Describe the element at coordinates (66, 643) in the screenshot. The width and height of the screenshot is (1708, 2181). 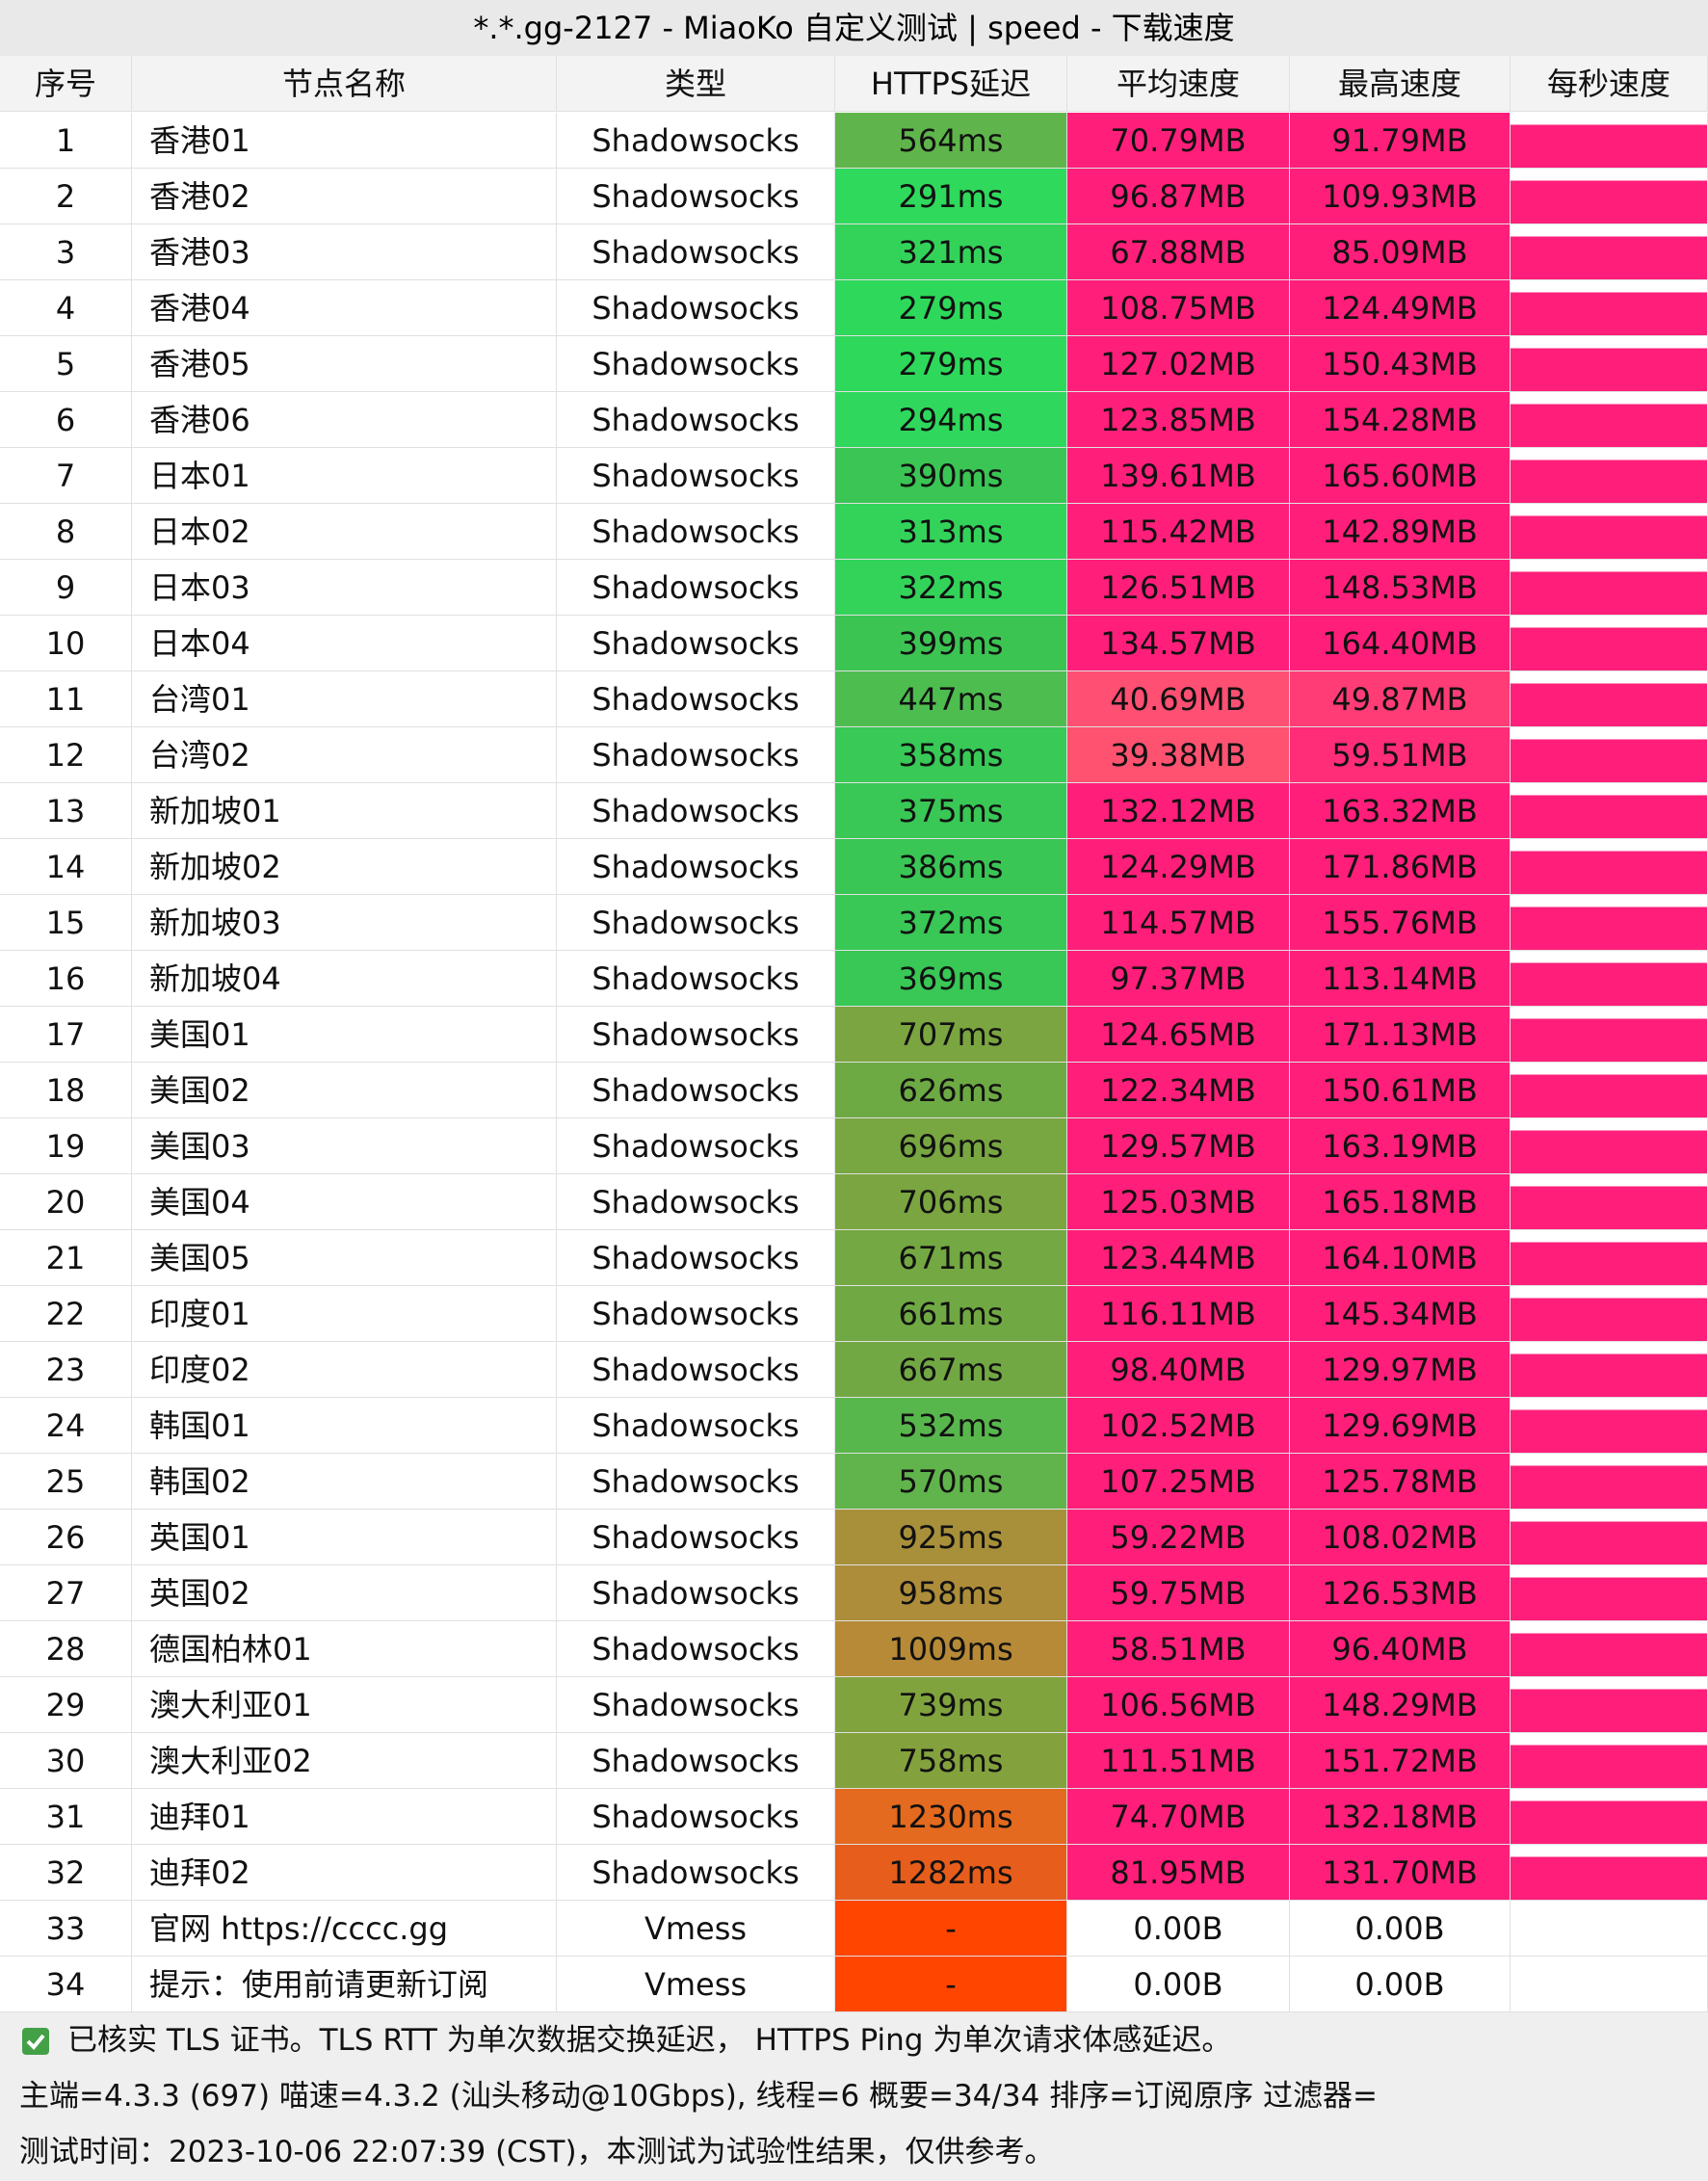
I see `index: 10` at that location.